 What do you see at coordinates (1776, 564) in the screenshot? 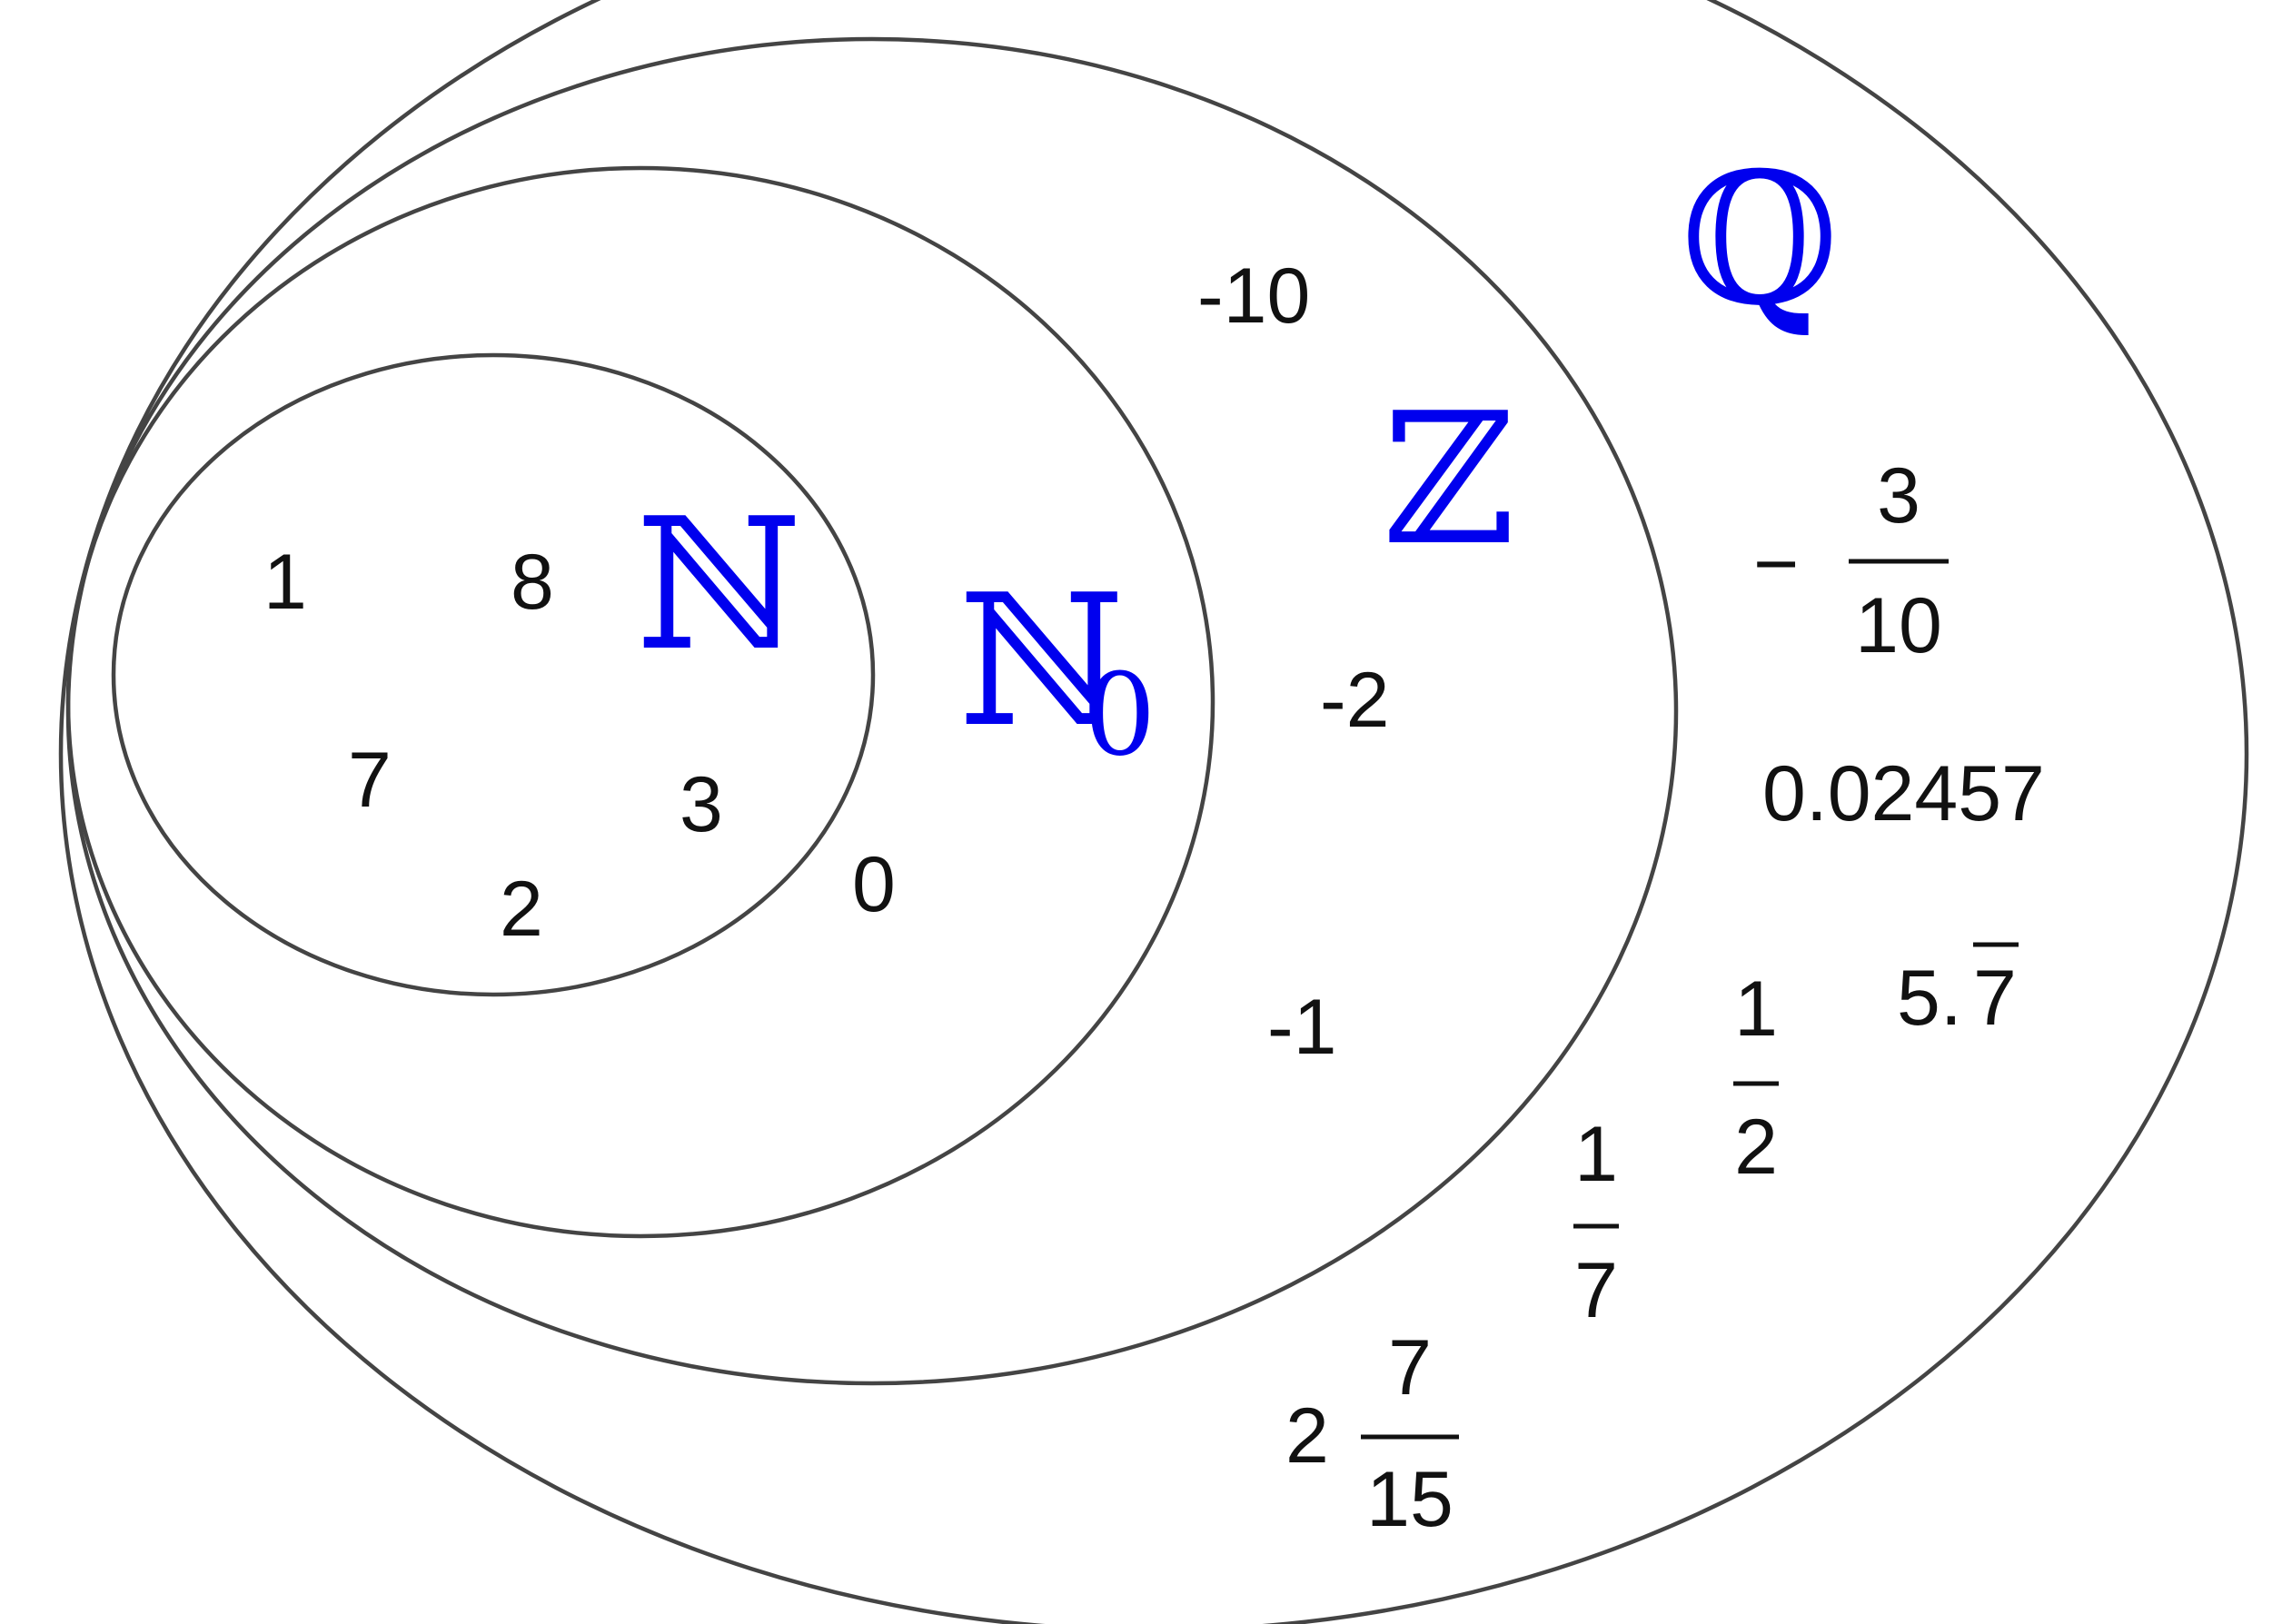
I see `fraction-neg-sign: −` at bounding box center [1776, 564].